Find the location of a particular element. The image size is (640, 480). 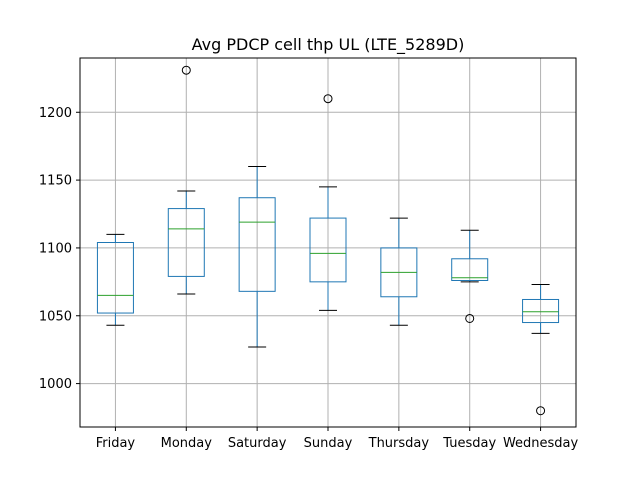

y-tick-label: 1050 is located at coordinates (55, 316).